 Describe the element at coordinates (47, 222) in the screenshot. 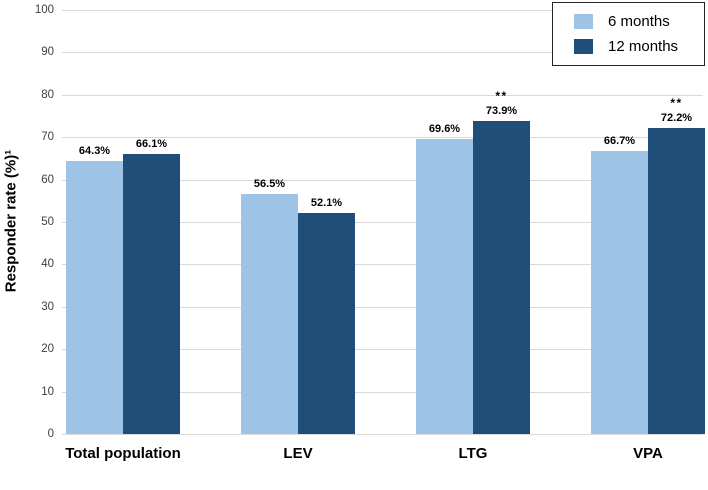

I see `y-tick-label: 50` at that location.